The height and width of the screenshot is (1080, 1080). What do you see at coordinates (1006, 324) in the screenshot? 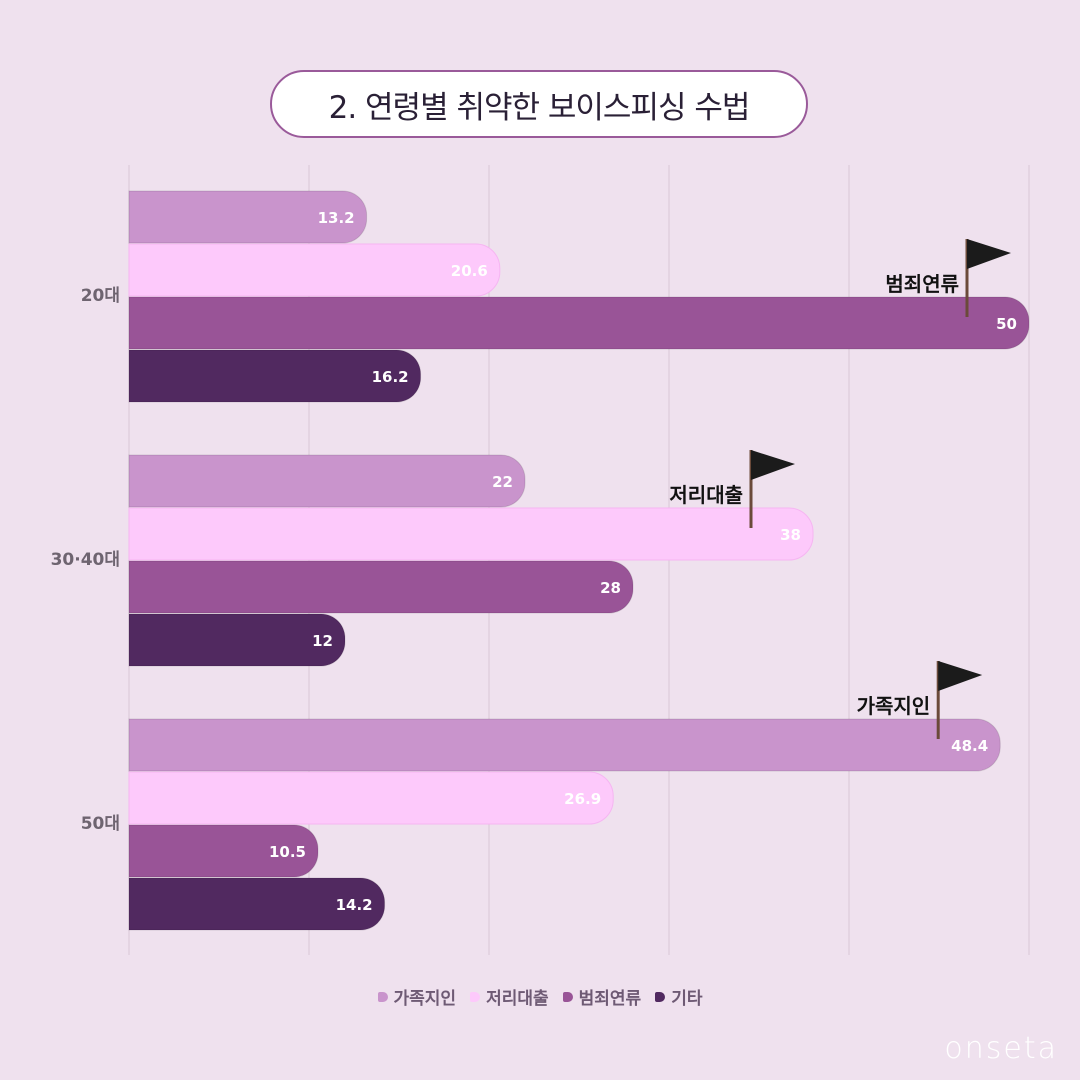
I see `bar-value-label: 50` at bounding box center [1006, 324].